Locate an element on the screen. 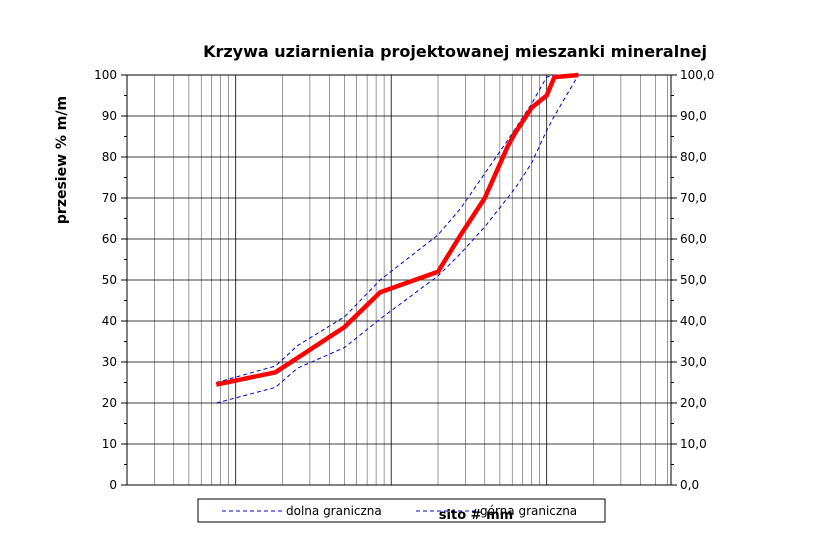 This screenshot has height=534, width=816. legend: dolna graniczna górna graniczna is located at coordinates (401, 510).